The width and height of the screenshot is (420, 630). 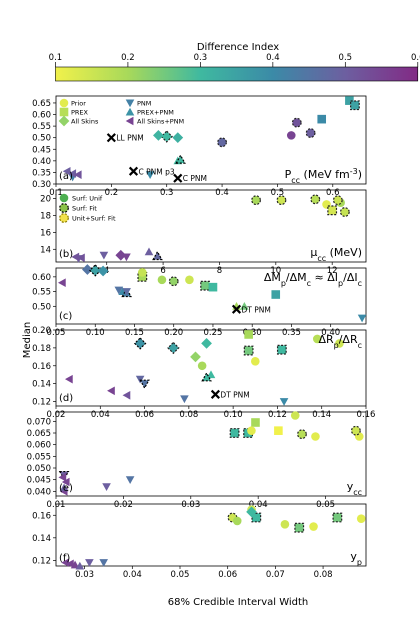 I want to click on colorbar-tick-label: 0.1, so click(x=56, y=58).